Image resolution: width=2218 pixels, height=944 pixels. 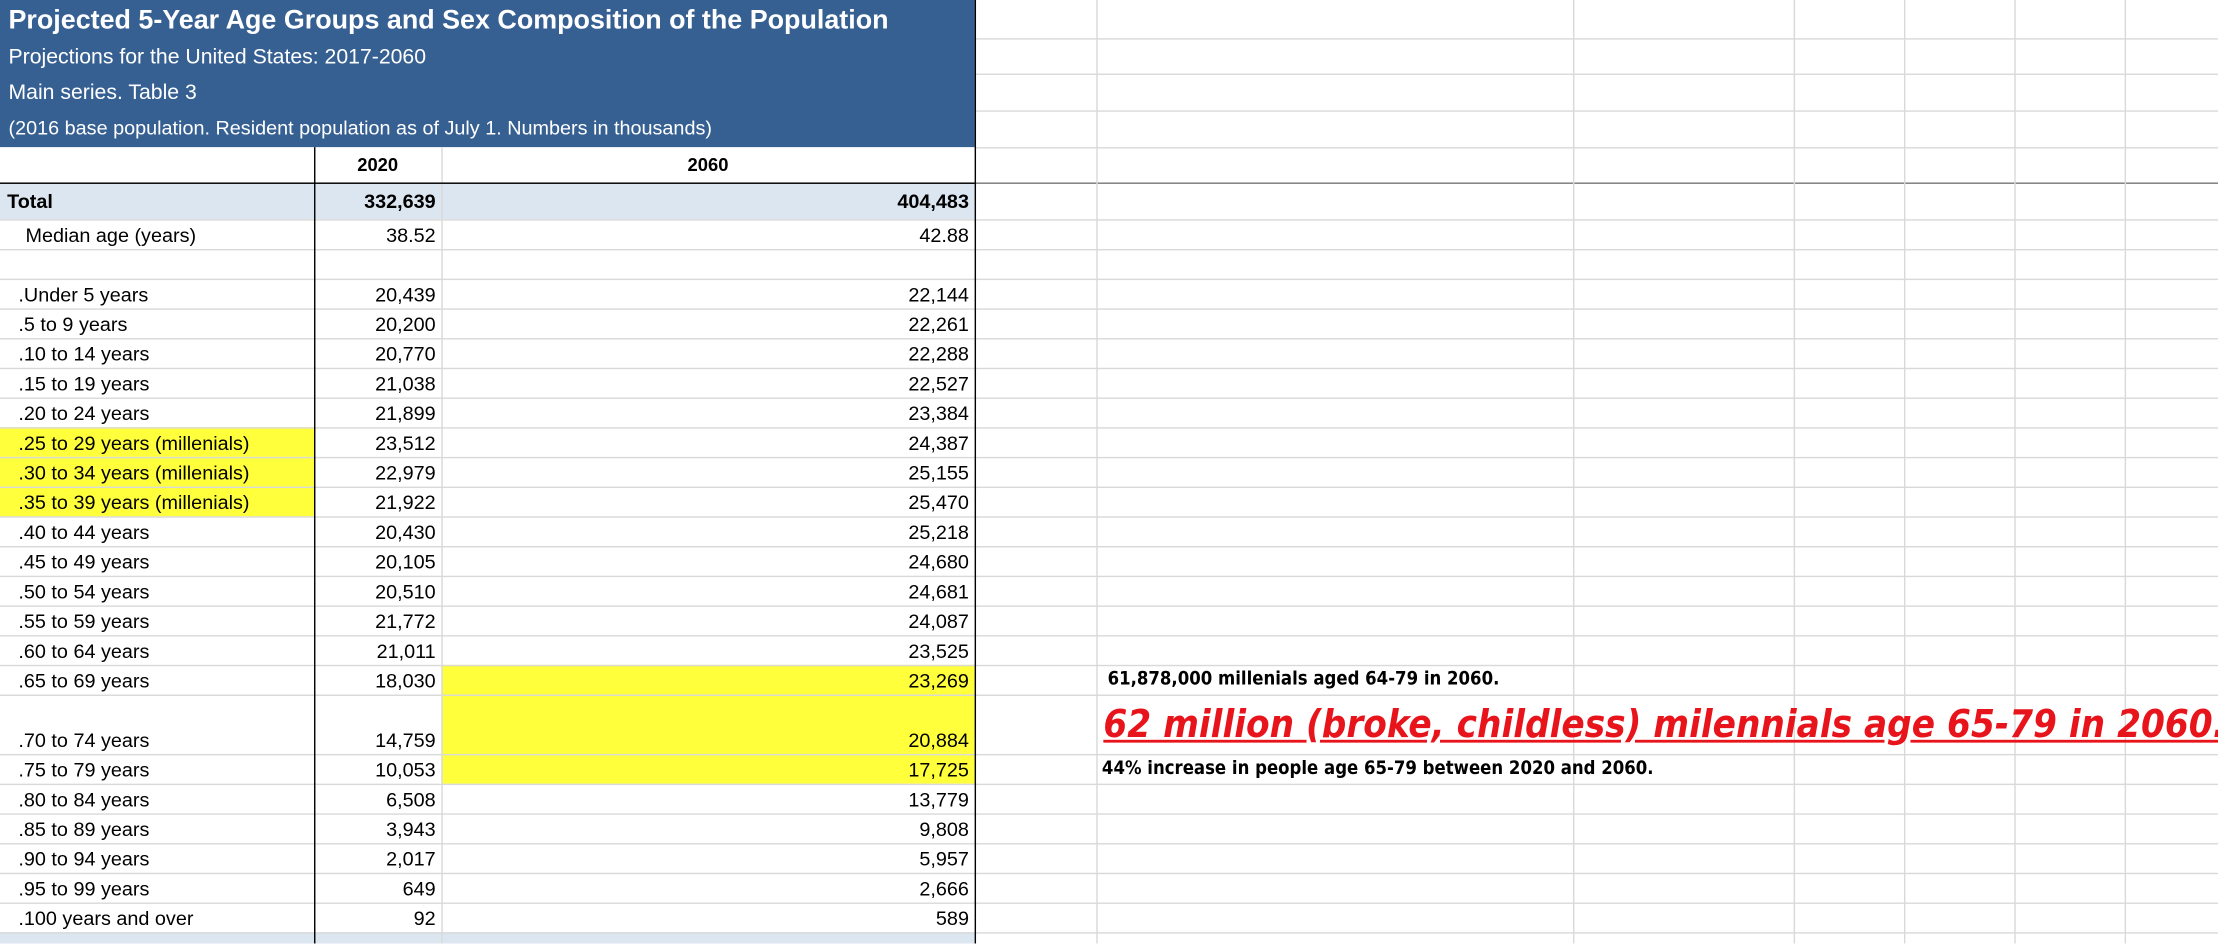 I want to click on cell-value: 20,510, so click(x=405, y=590).